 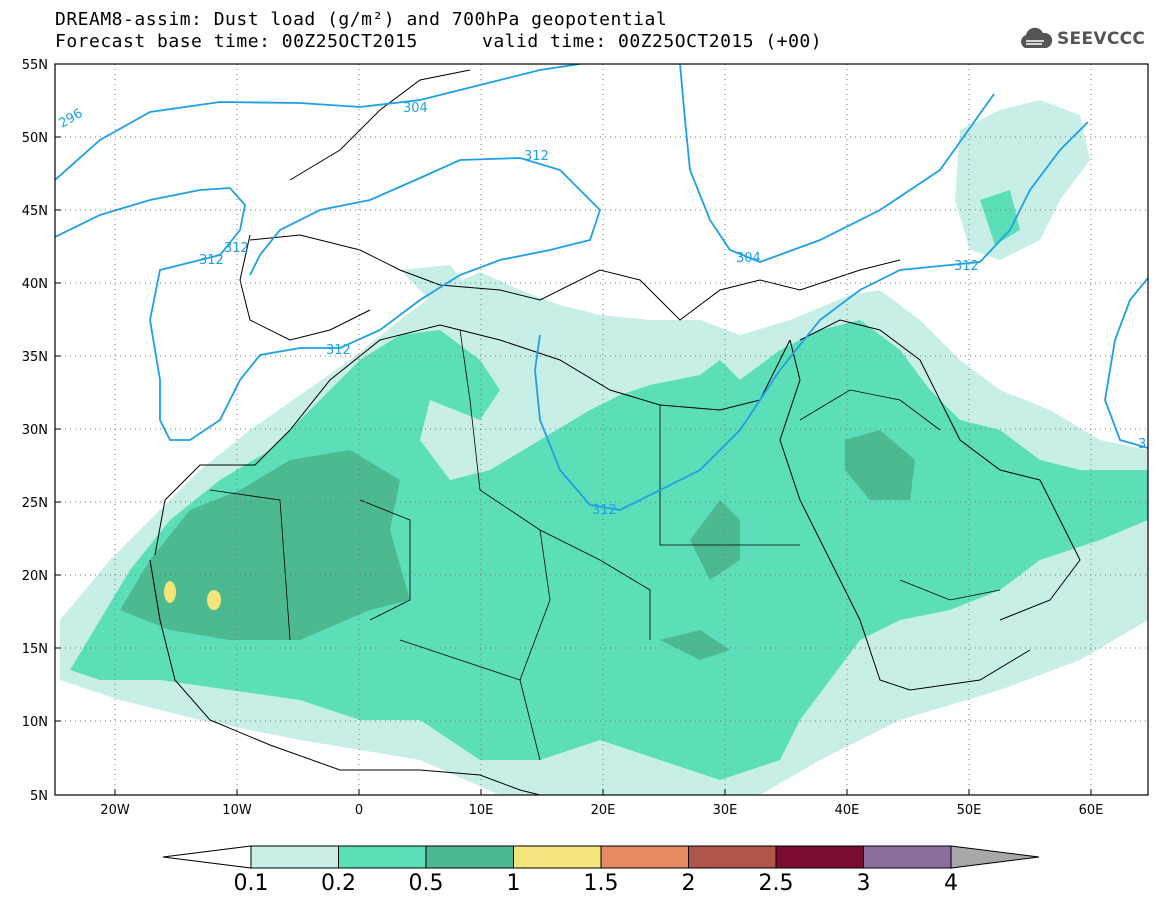 I want to click on colorbar-label: 0.2, so click(x=338, y=883).